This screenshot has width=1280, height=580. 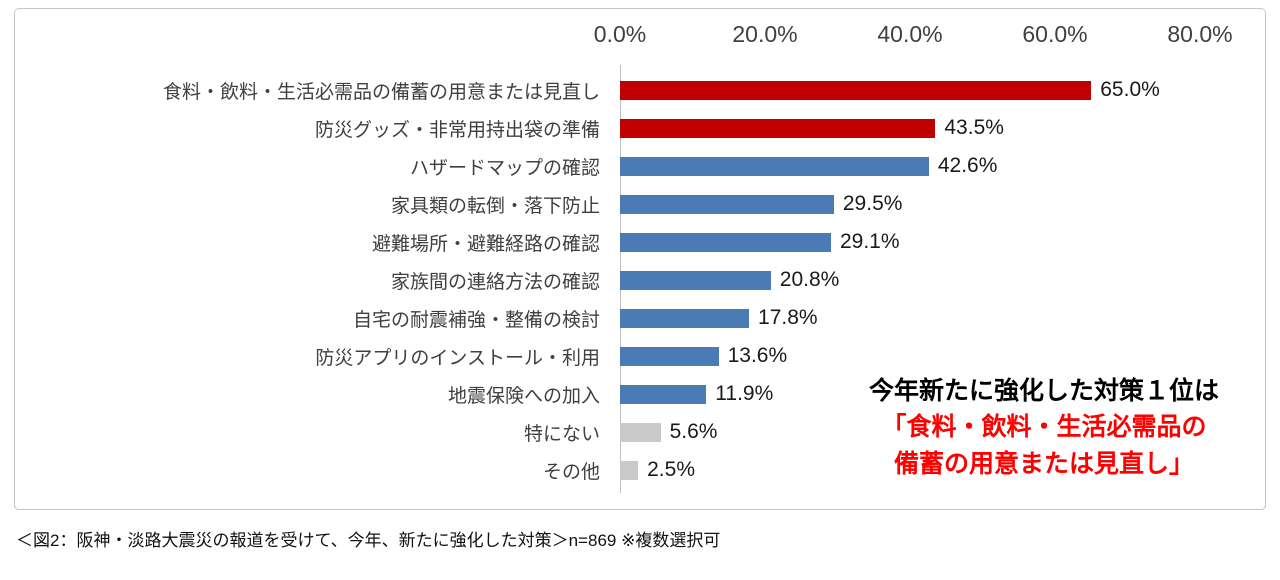 What do you see at coordinates (1043, 463) in the screenshot?
I see `annotation-line-3: 備蓄の用意または見直し」` at bounding box center [1043, 463].